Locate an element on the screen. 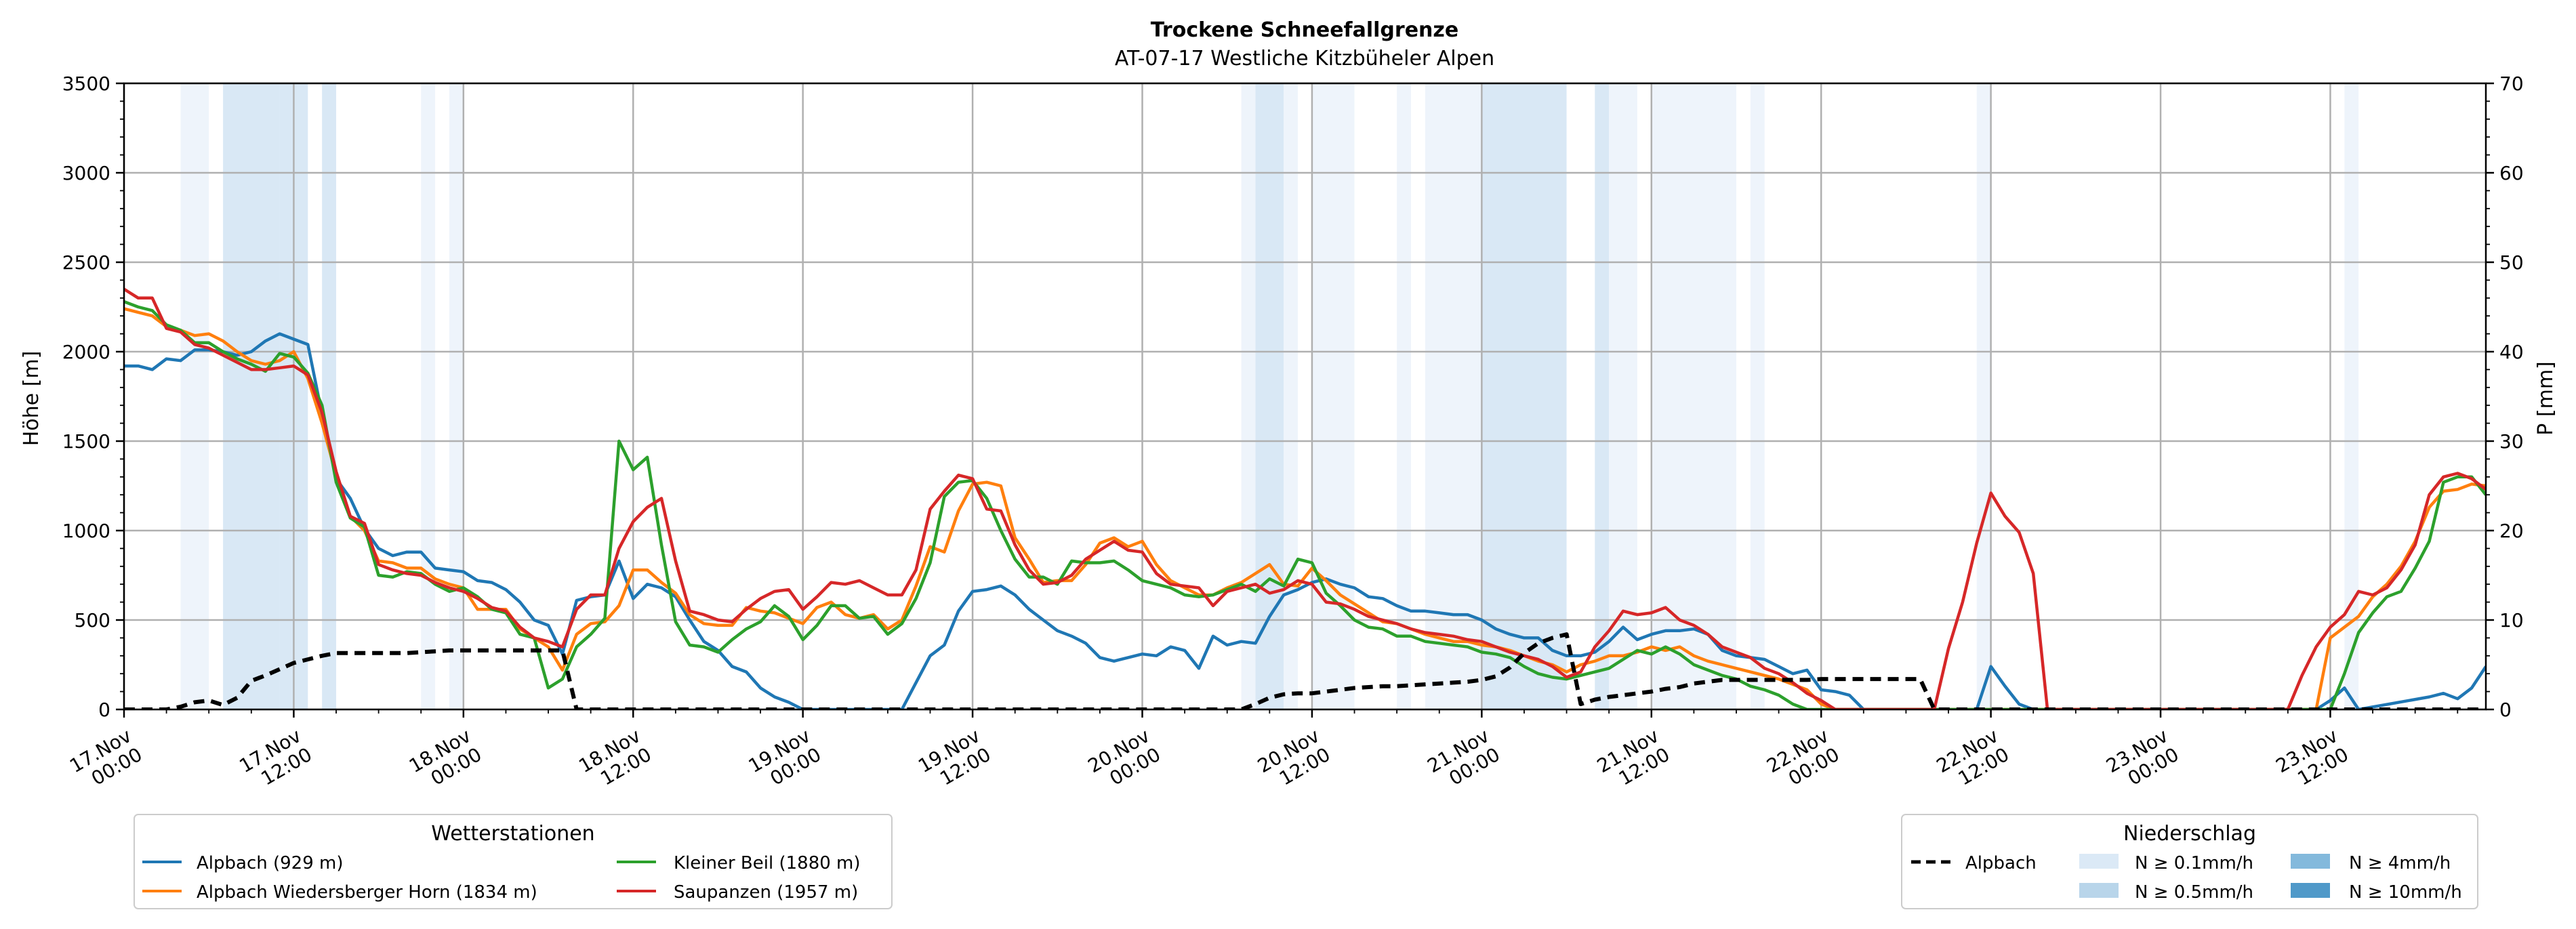 This screenshot has width=2576, height=929. y-axis-label: Höhe [m] is located at coordinates (31, 399).